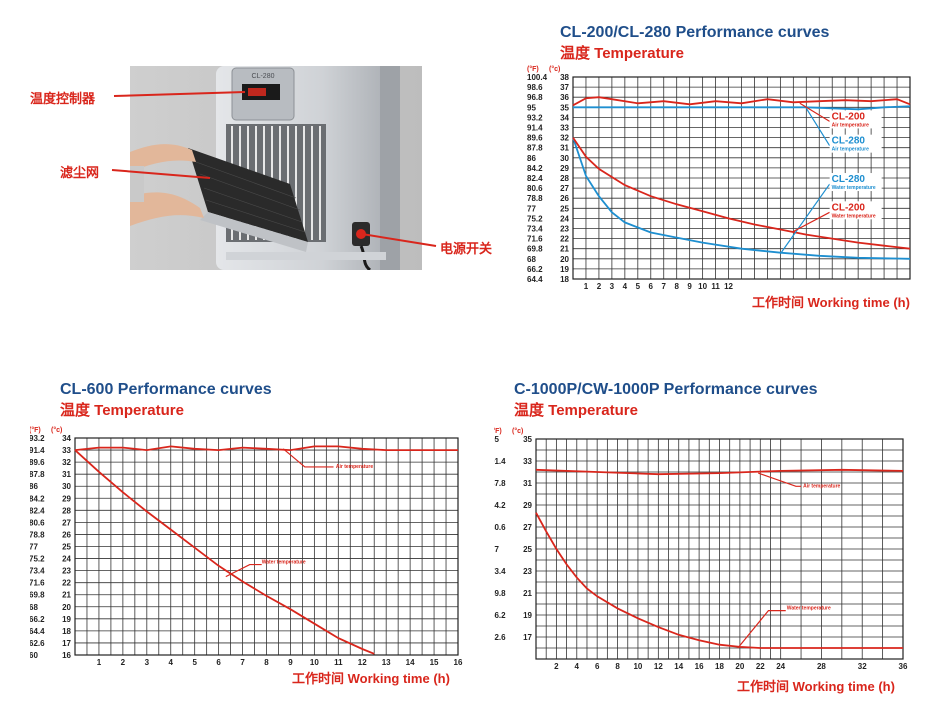  I want to click on chart2-ytick-c: 31, so click(66, 474).